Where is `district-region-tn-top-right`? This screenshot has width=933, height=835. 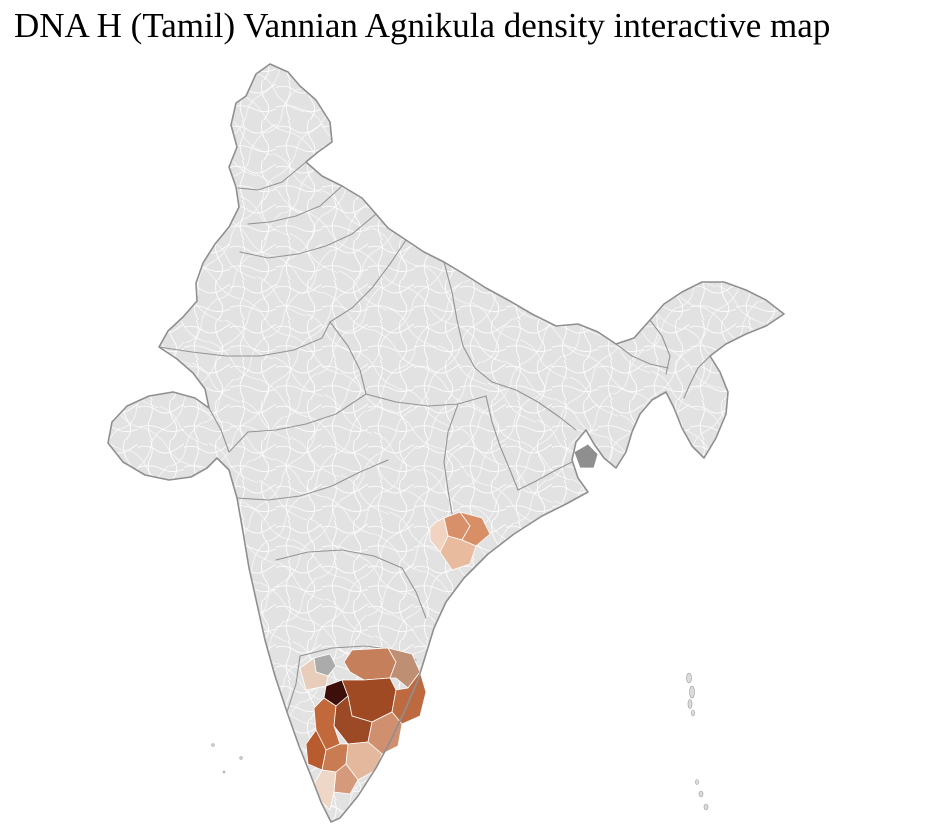
district-region-tn-top-right is located at coordinates (404, 668).